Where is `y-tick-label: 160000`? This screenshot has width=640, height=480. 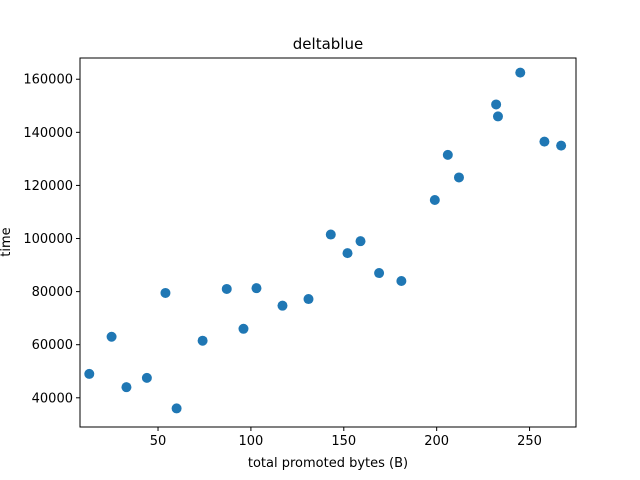 y-tick-label: 160000 is located at coordinates (48, 80).